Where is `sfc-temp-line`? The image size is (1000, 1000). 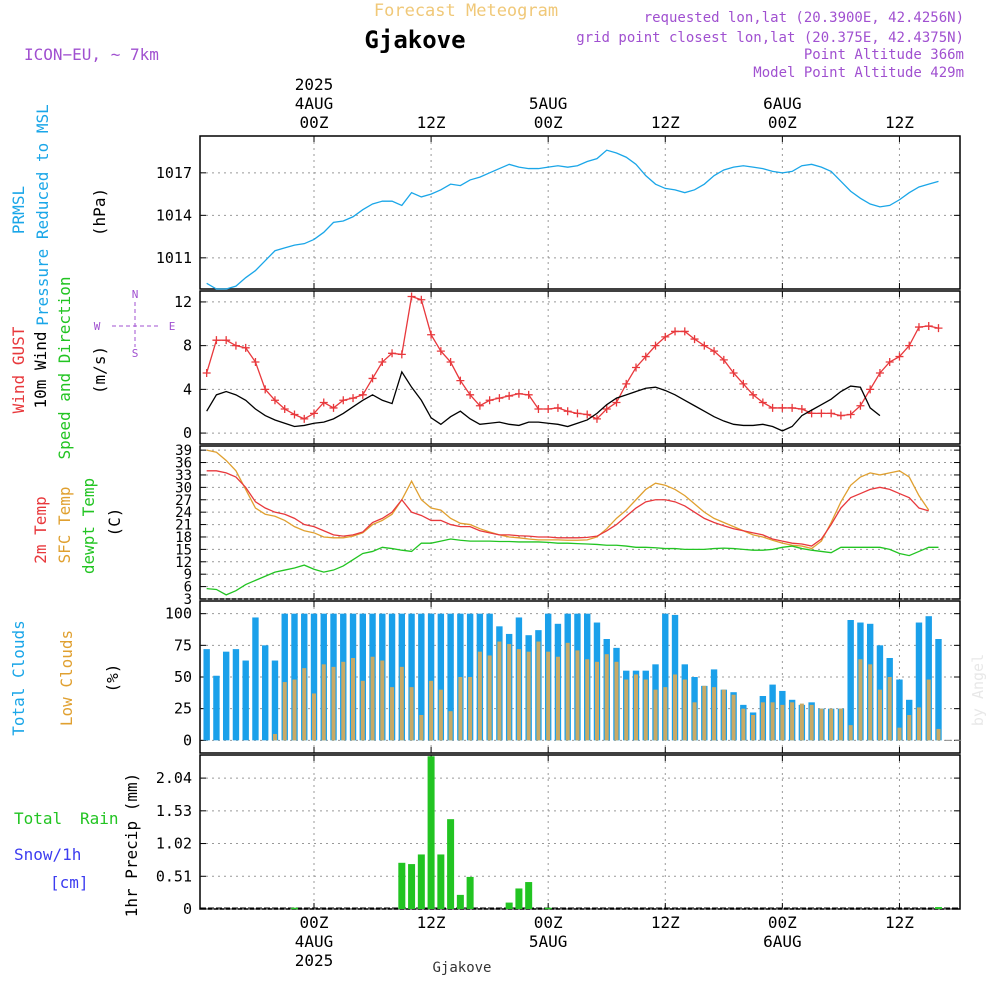
sfc-temp-line is located at coordinates (568, 499).